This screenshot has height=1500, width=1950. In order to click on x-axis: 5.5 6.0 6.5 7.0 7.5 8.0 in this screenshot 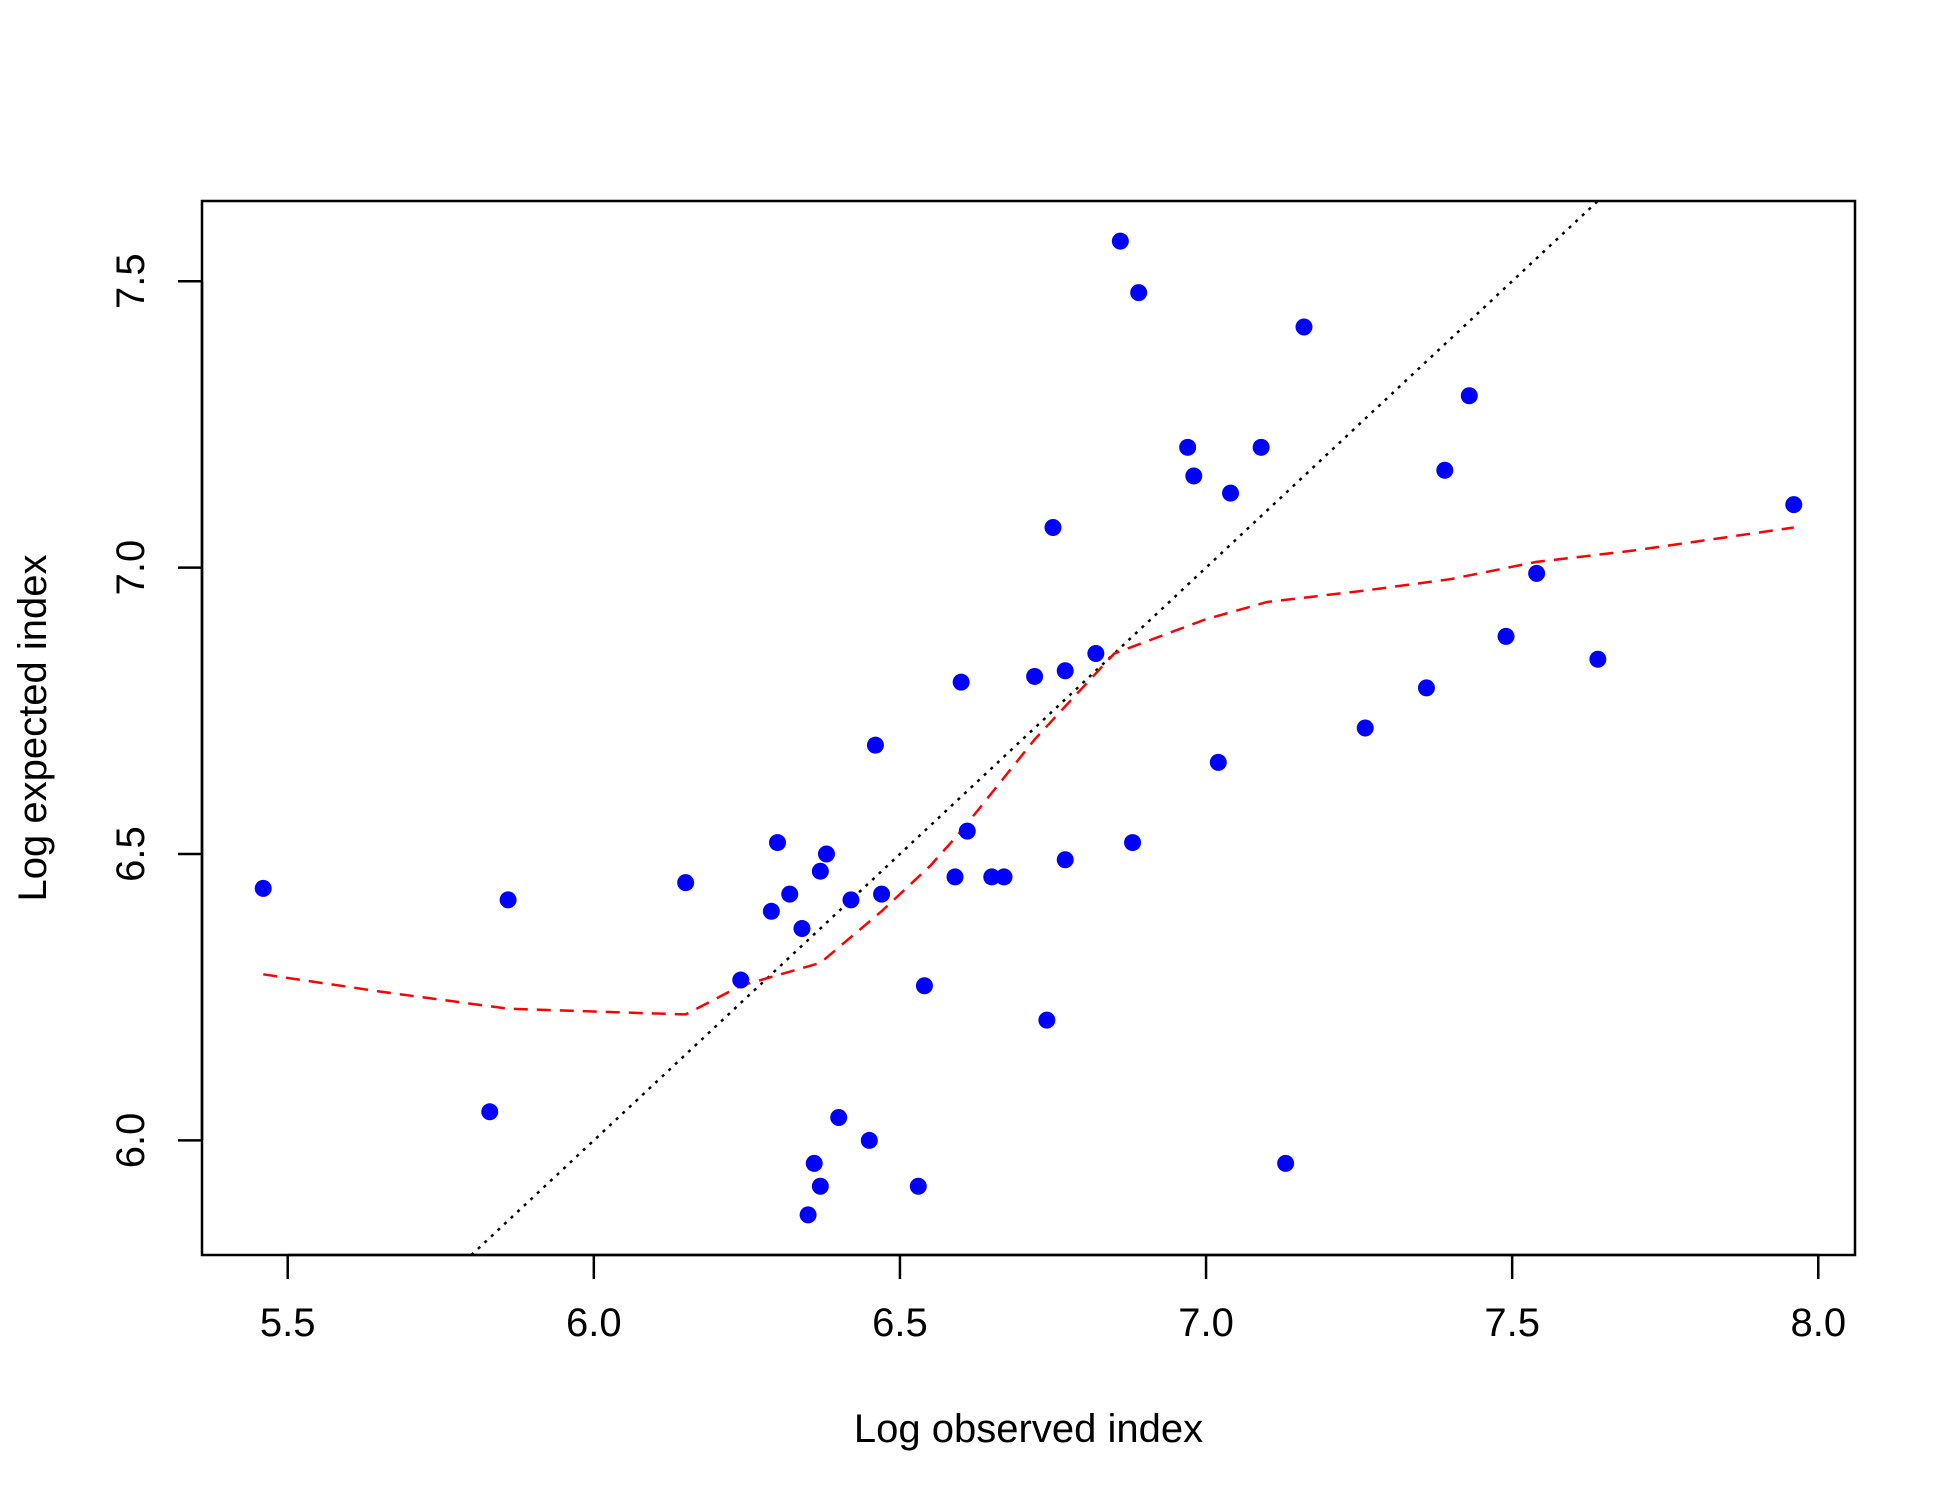, I will do `click(1053, 1299)`.